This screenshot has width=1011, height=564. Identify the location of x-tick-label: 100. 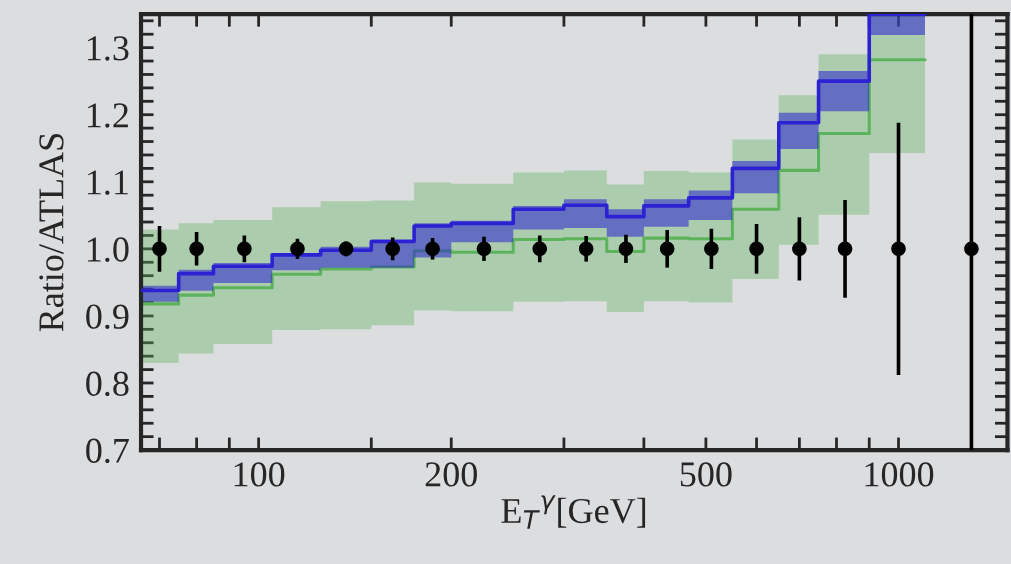
(259, 474).